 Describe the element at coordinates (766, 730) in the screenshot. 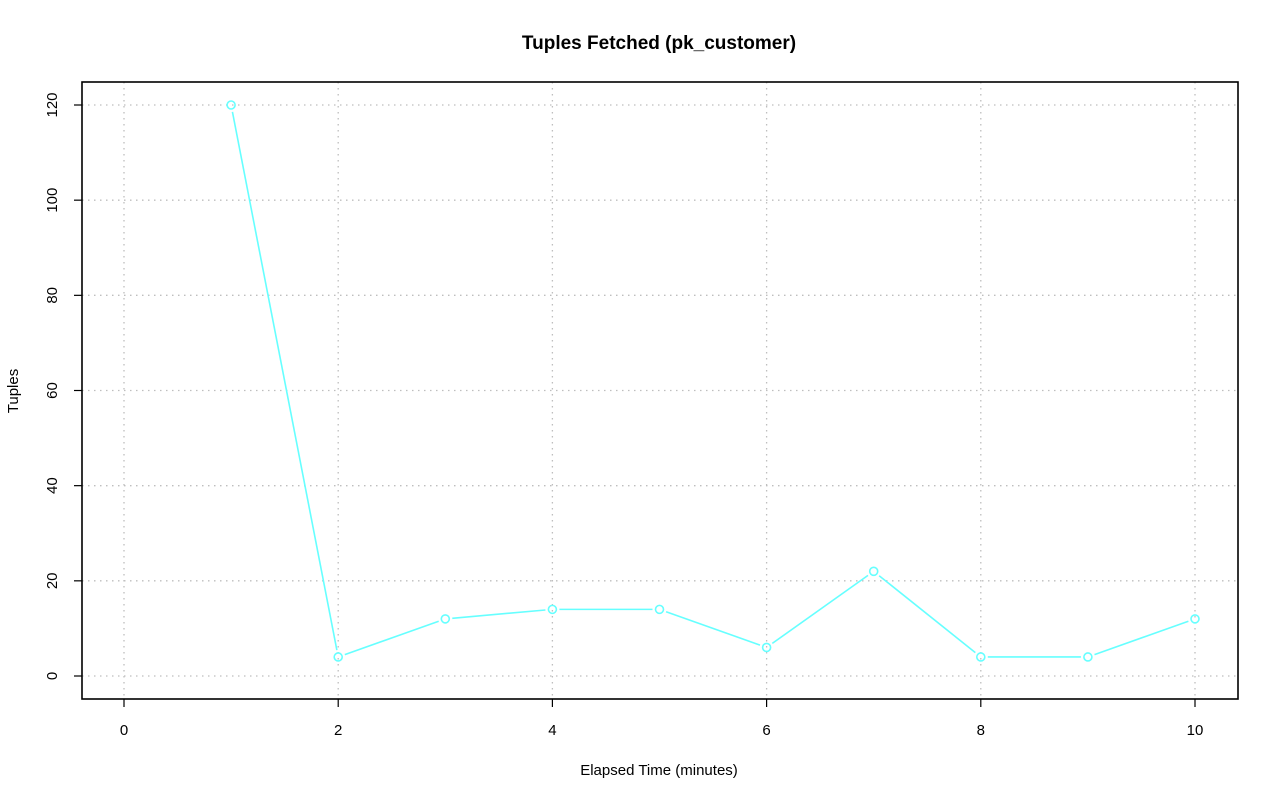

I see `x-tick-label: 6` at that location.